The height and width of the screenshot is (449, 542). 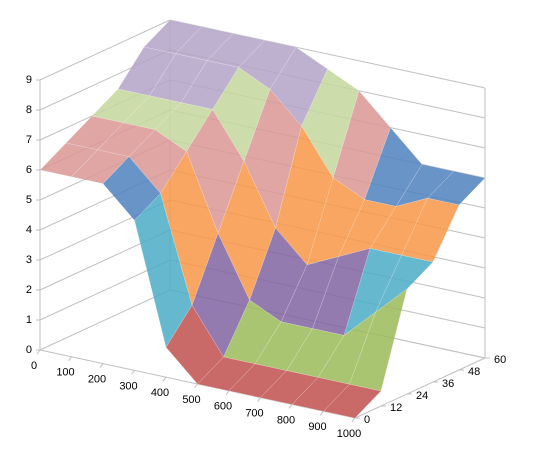 What do you see at coordinates (29, 350) in the screenshot?
I see `z-tick-label: 0` at bounding box center [29, 350].